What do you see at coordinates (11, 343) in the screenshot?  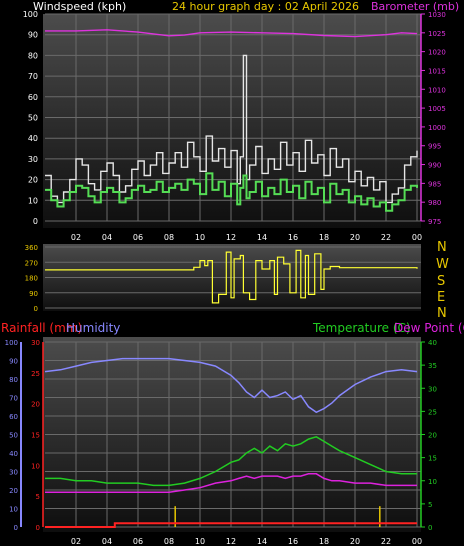 I see `humidity-tick-label: 100` at bounding box center [11, 343].